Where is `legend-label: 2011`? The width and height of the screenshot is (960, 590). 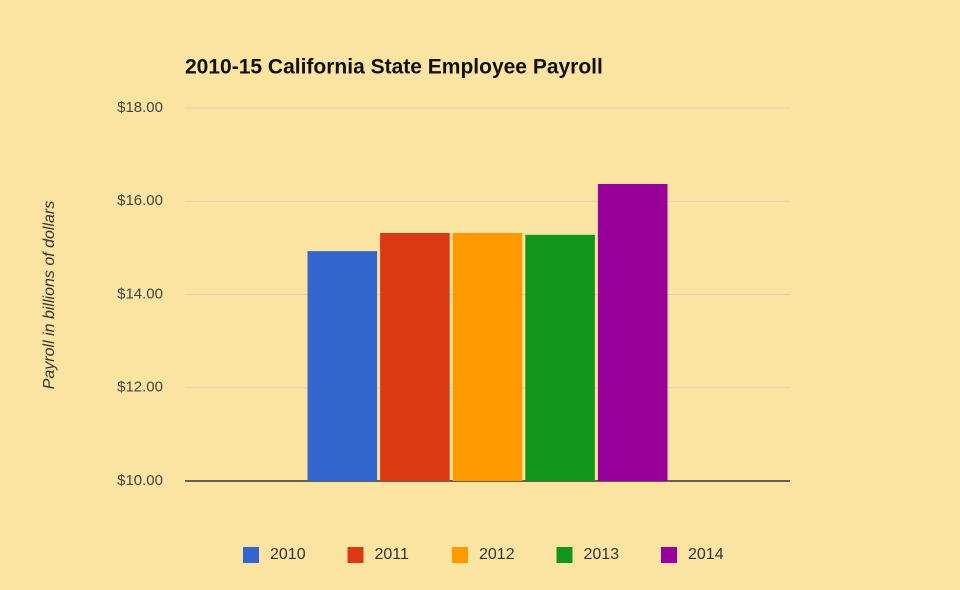
legend-label: 2011 is located at coordinates (392, 554).